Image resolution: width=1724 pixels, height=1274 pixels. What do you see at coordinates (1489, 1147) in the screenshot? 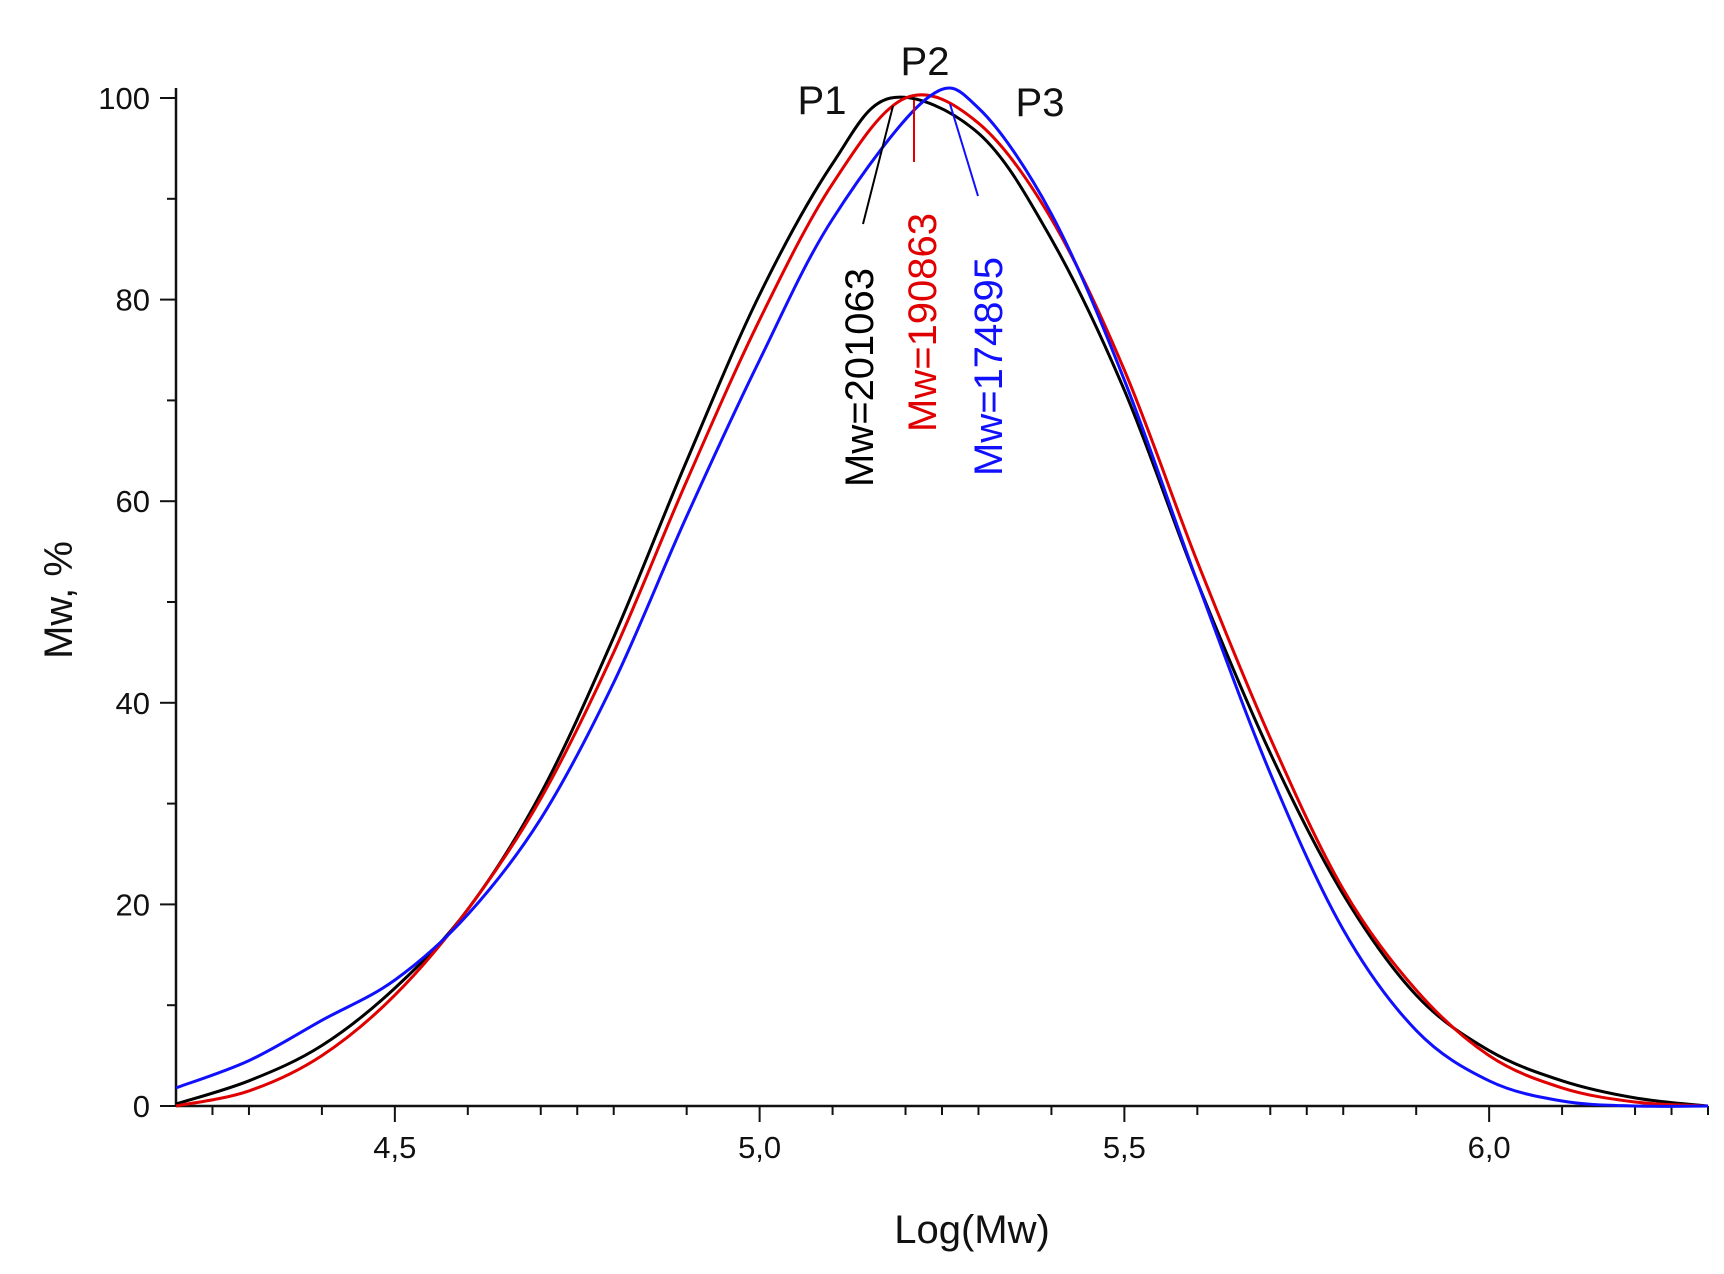
I see `x-tick-label: 6,0` at bounding box center [1489, 1147].